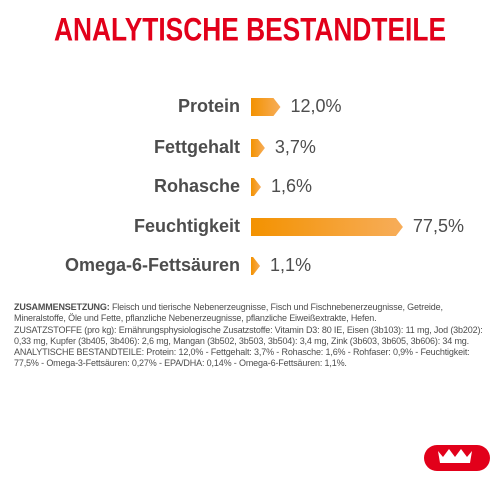  Describe the element at coordinates (152, 265) in the screenshot. I see `category-label: Omega-6-Fettsäuren` at that location.